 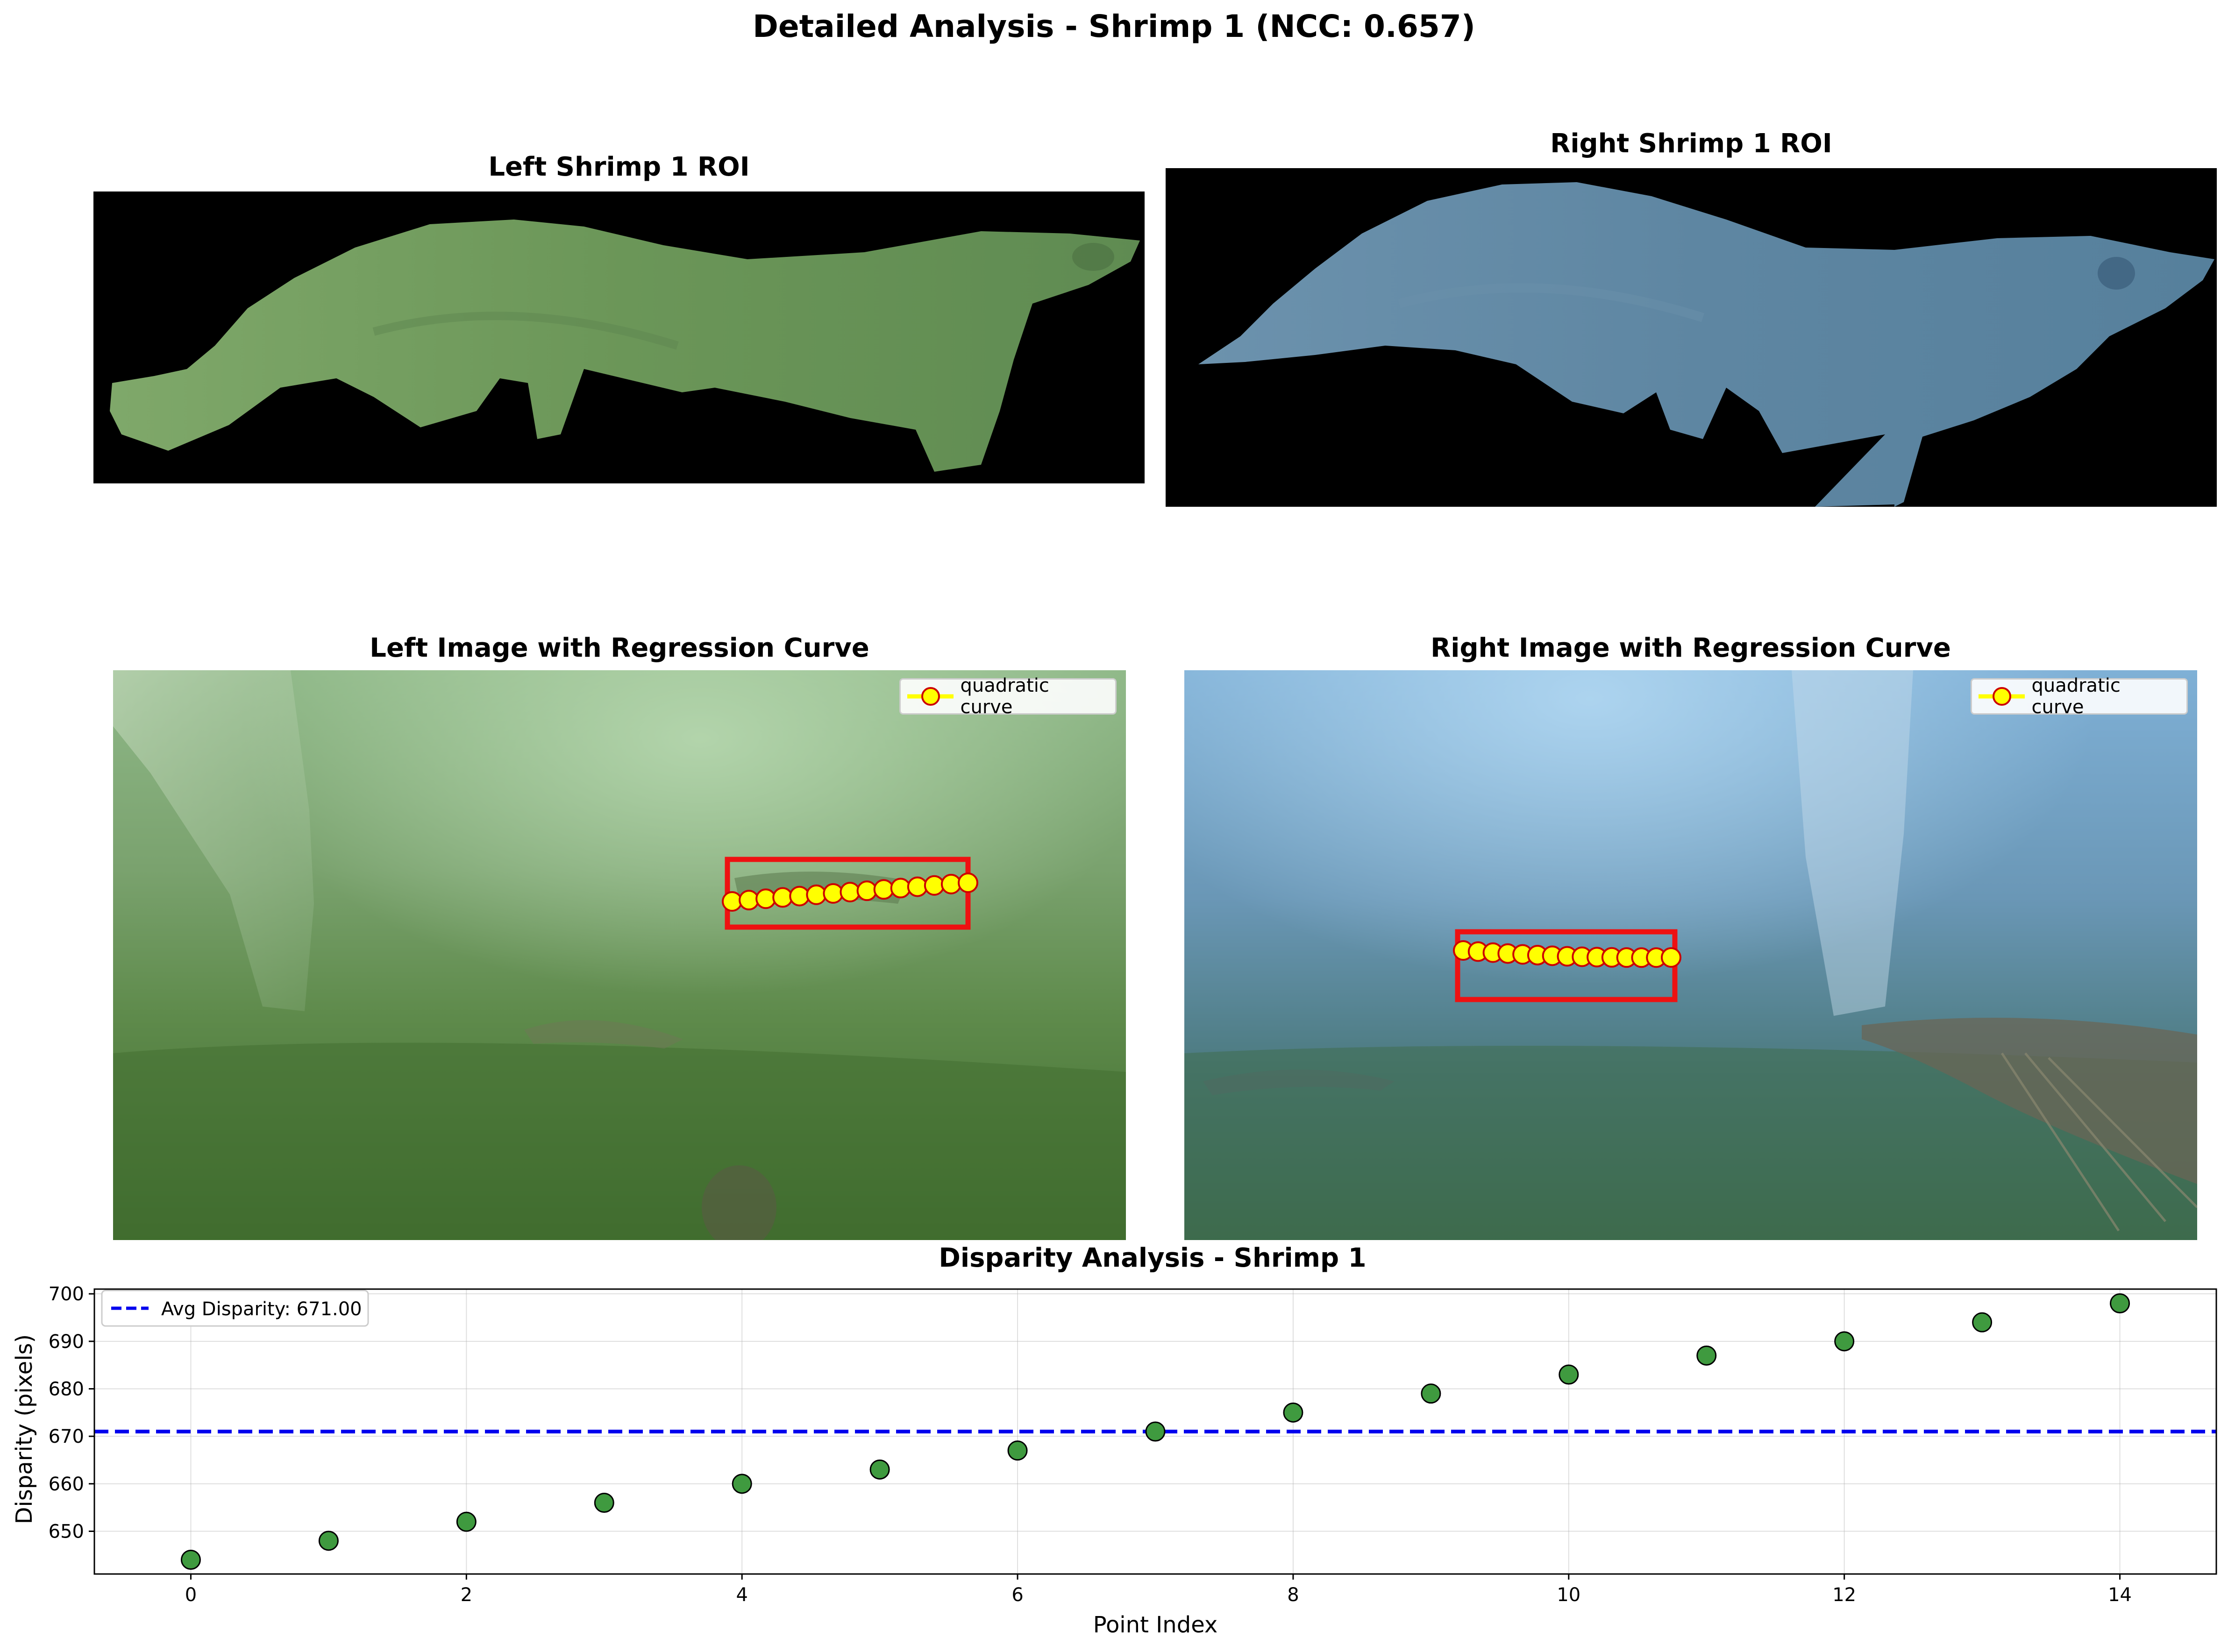 What do you see at coordinates (1844, 1595) in the screenshot?
I see `x-tick-label: 12` at bounding box center [1844, 1595].